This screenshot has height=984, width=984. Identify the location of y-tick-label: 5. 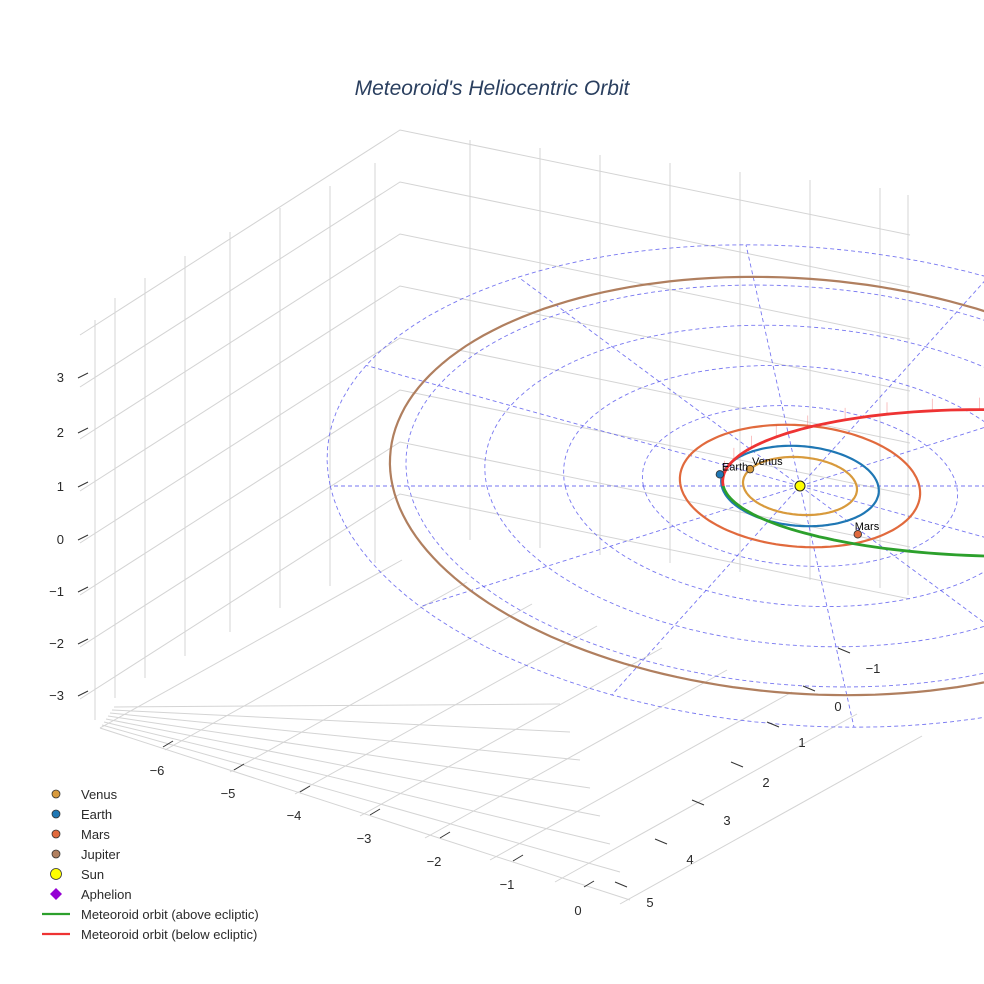
(649, 902).